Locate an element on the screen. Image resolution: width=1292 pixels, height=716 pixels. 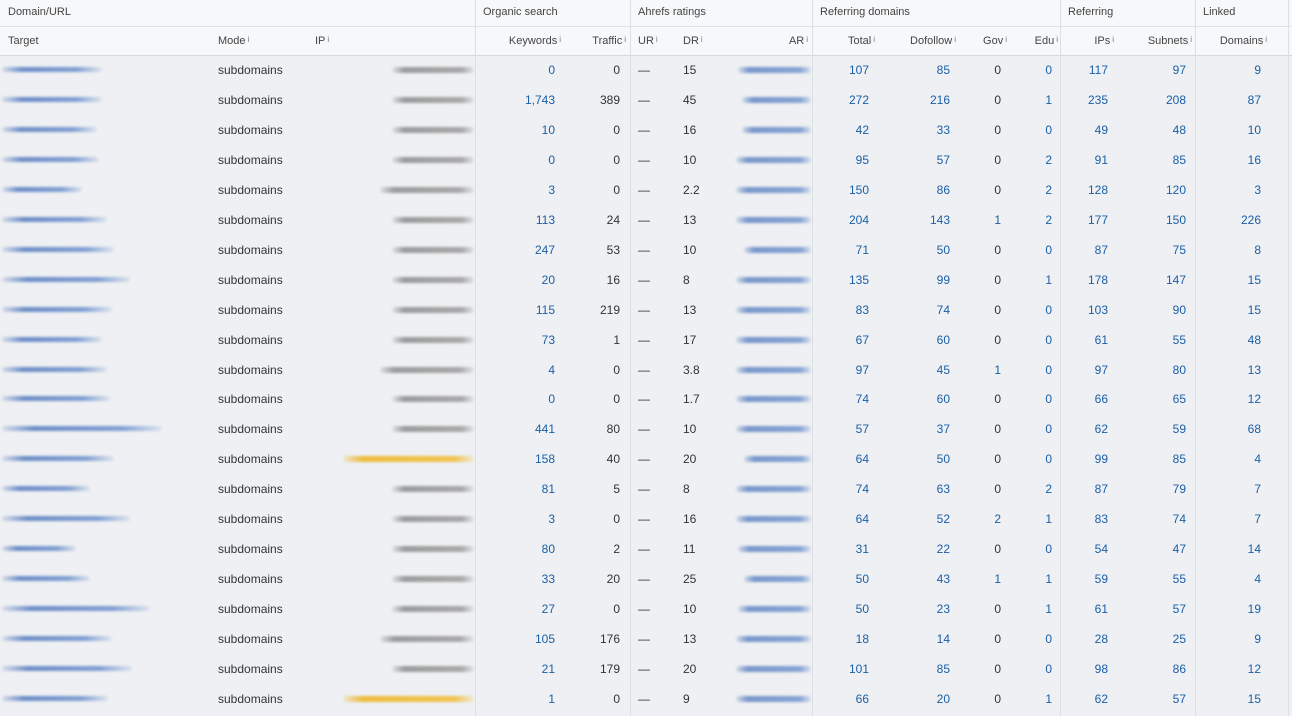
dofollow-cell: 33 is located at coordinates (943, 129).